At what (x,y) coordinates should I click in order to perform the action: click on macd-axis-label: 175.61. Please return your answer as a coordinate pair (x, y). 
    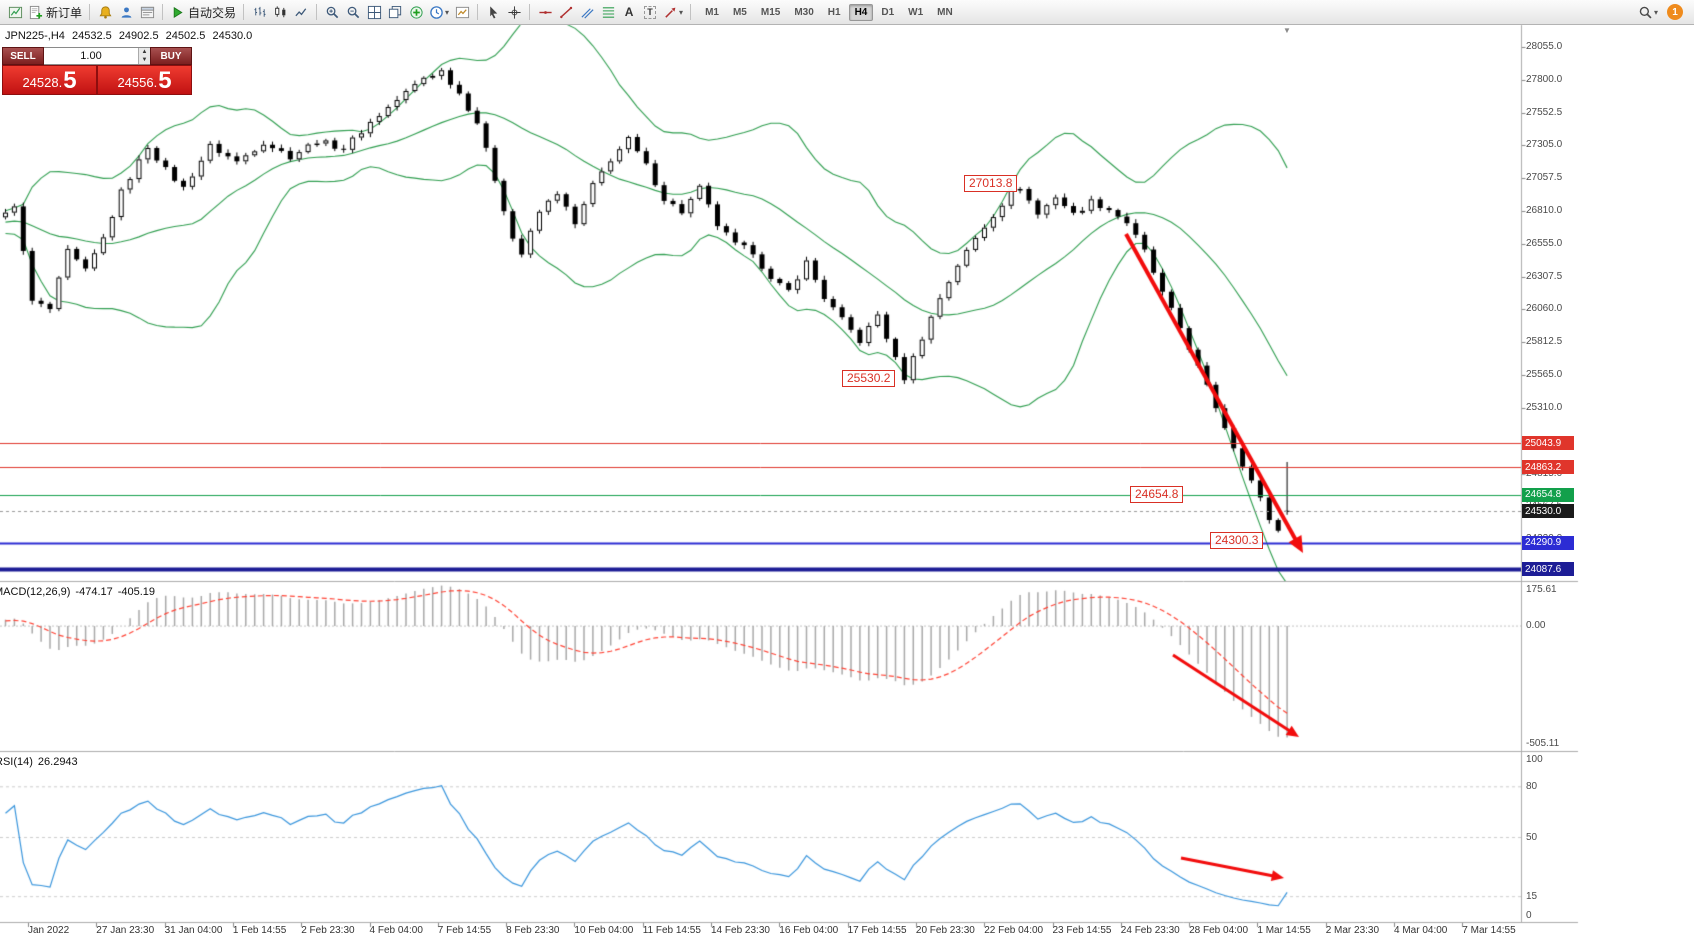
    Looking at the image, I should click on (1541, 589).